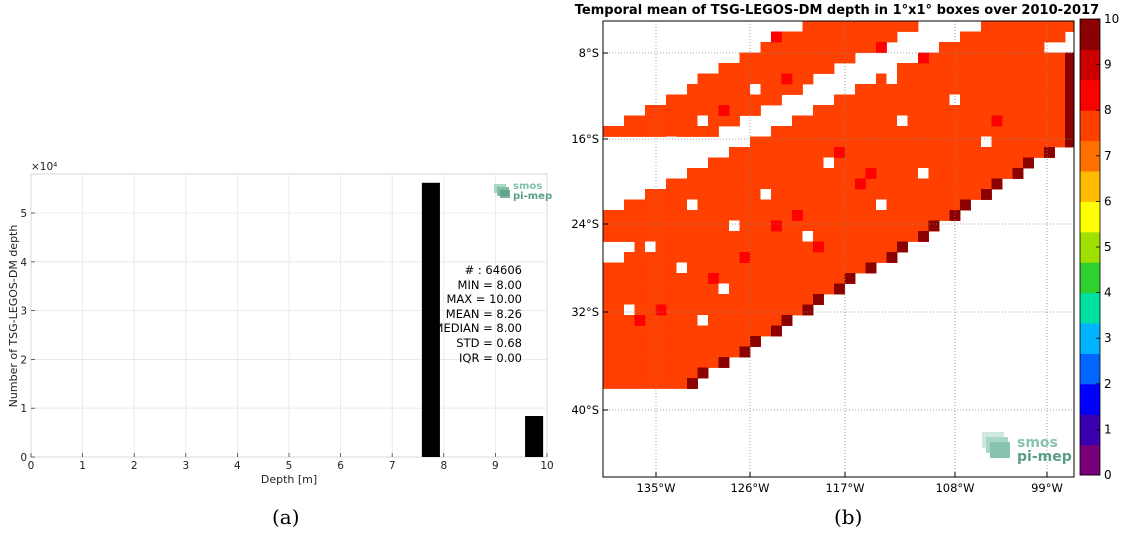 The image size is (1132, 534). What do you see at coordinates (585, 231) in the screenshot?
I see `map-latitude-labels: 8°S 16°S 24°S 32°S 40°S` at bounding box center [585, 231].